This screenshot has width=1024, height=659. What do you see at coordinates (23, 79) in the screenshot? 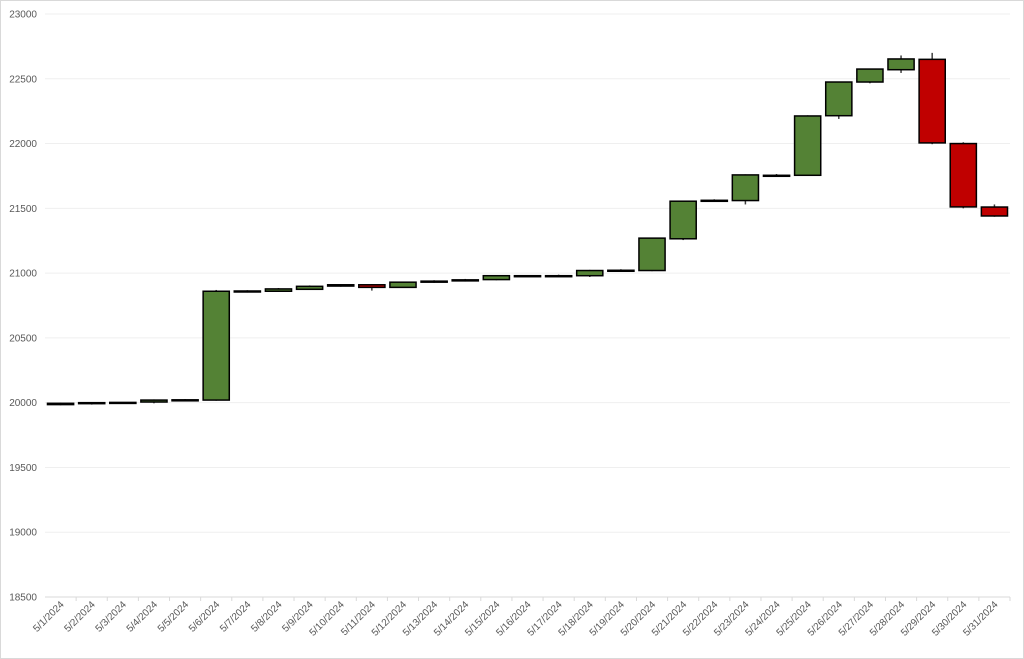
I see `y-tick-label: 22500` at bounding box center [23, 79].